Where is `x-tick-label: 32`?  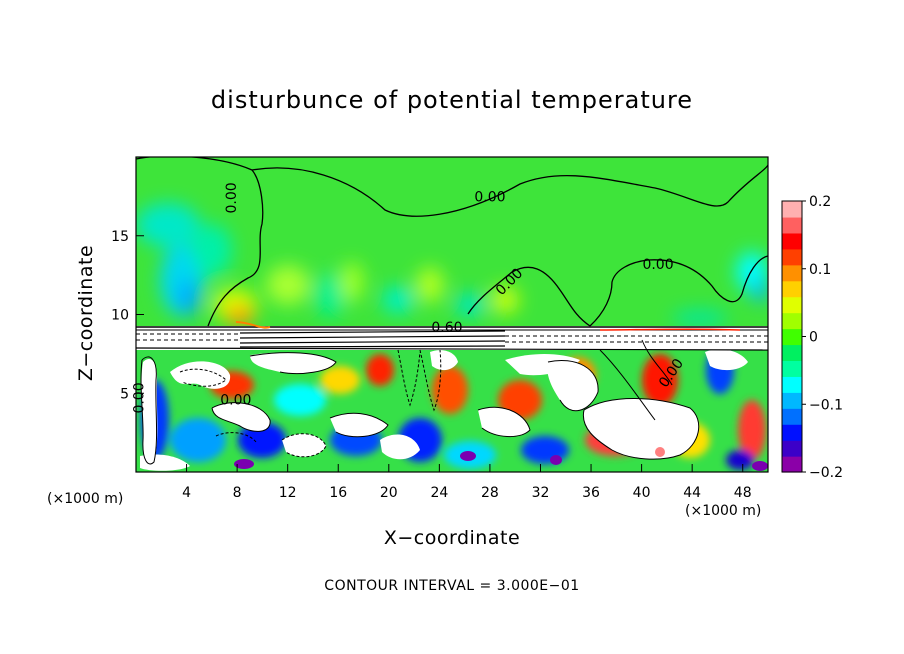
x-tick-label: 32 is located at coordinates (541, 493).